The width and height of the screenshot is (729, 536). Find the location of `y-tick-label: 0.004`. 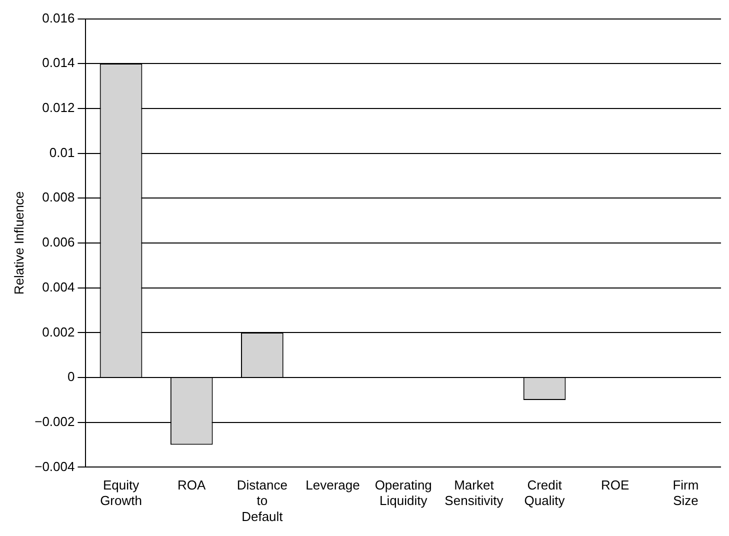

y-tick-label: 0.004 is located at coordinates (58, 286).